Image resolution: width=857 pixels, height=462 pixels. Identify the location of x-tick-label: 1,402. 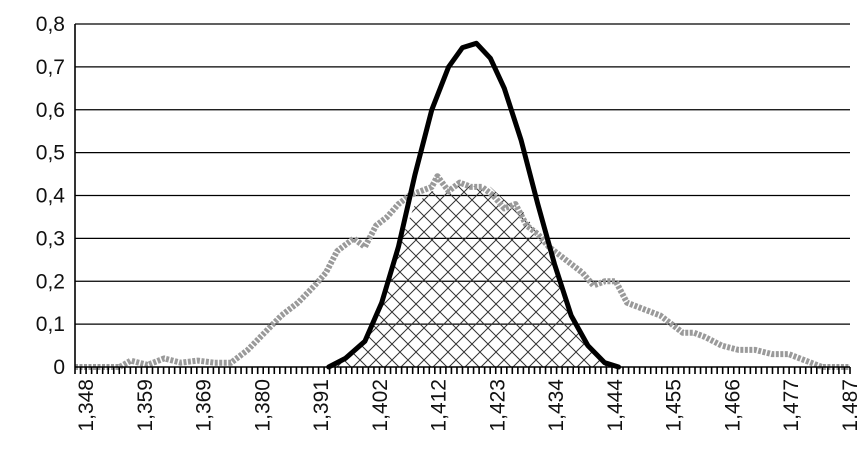
(380, 405).